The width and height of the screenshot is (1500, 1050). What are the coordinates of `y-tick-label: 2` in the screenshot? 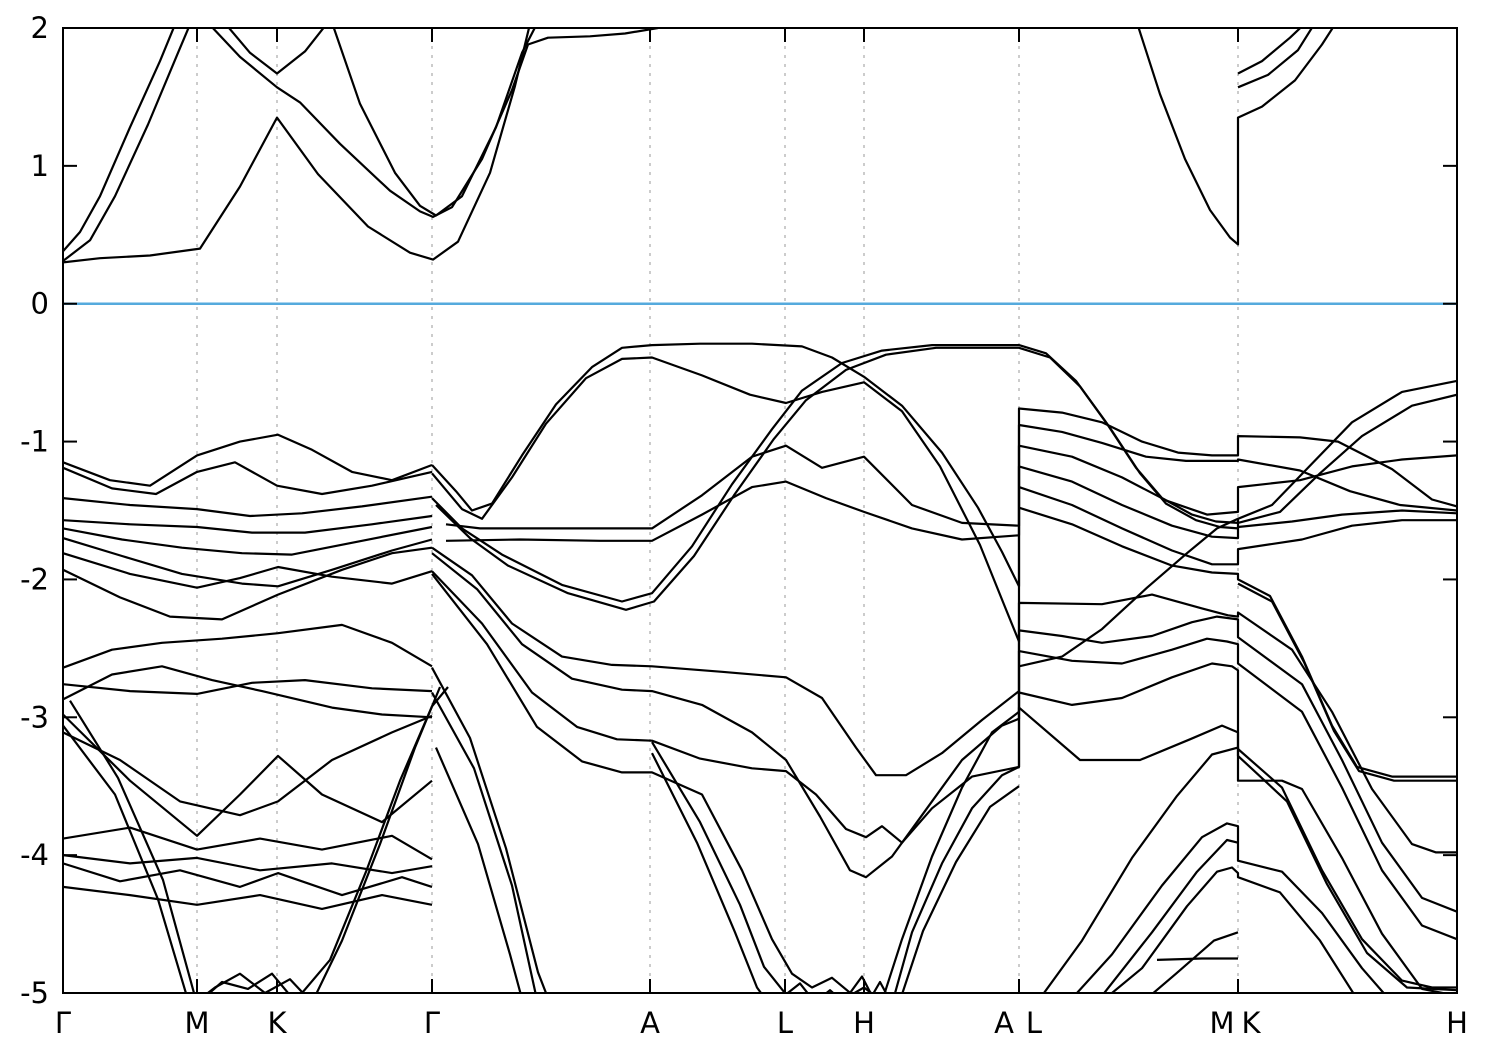 It's located at (40, 28).